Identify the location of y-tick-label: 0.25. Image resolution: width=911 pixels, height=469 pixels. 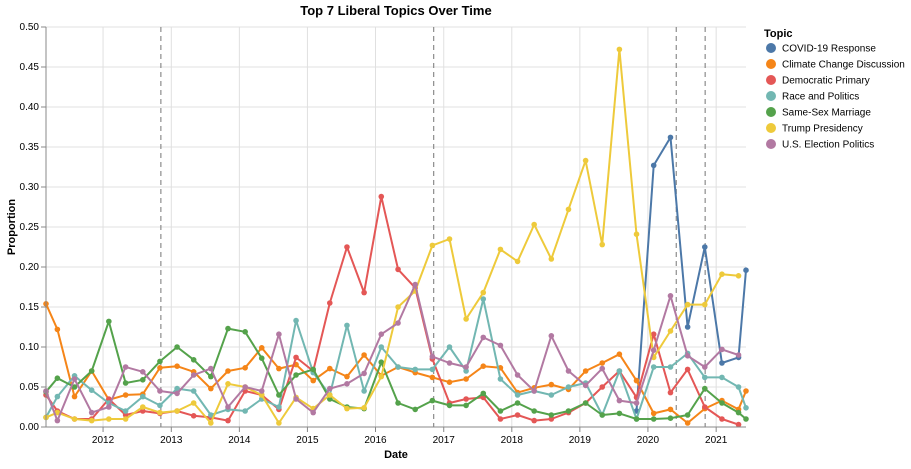
(30, 227).